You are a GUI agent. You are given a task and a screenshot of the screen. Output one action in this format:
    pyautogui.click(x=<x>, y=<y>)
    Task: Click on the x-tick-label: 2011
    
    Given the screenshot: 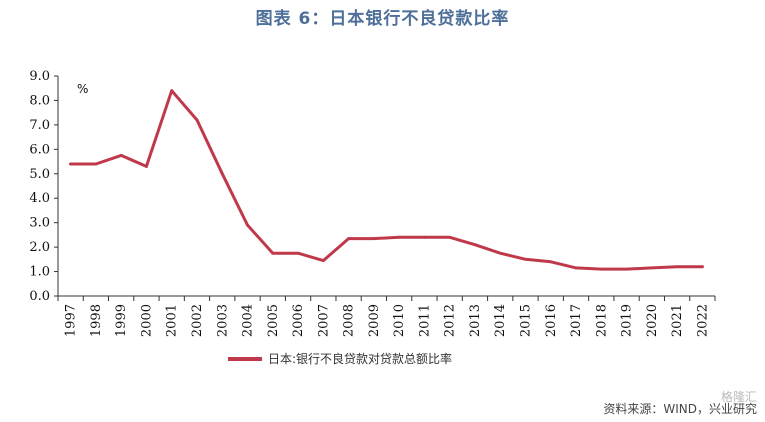 What is the action you would take?
    pyautogui.click(x=424, y=320)
    